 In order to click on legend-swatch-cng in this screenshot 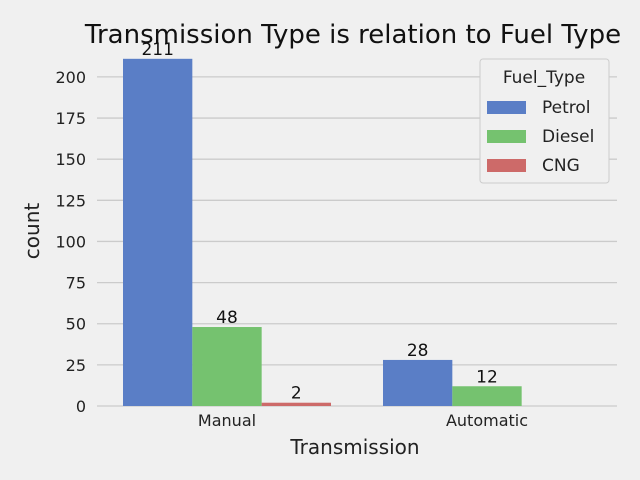, I will do `click(506, 165)`.